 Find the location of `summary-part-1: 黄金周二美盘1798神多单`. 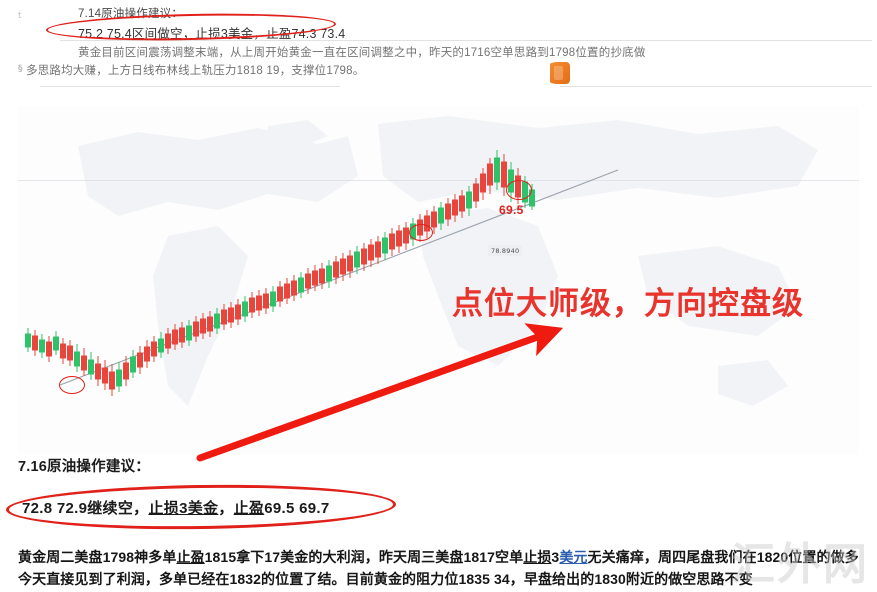

summary-part-1: 黄金周二美盘1798神多单 is located at coordinates (97, 557).